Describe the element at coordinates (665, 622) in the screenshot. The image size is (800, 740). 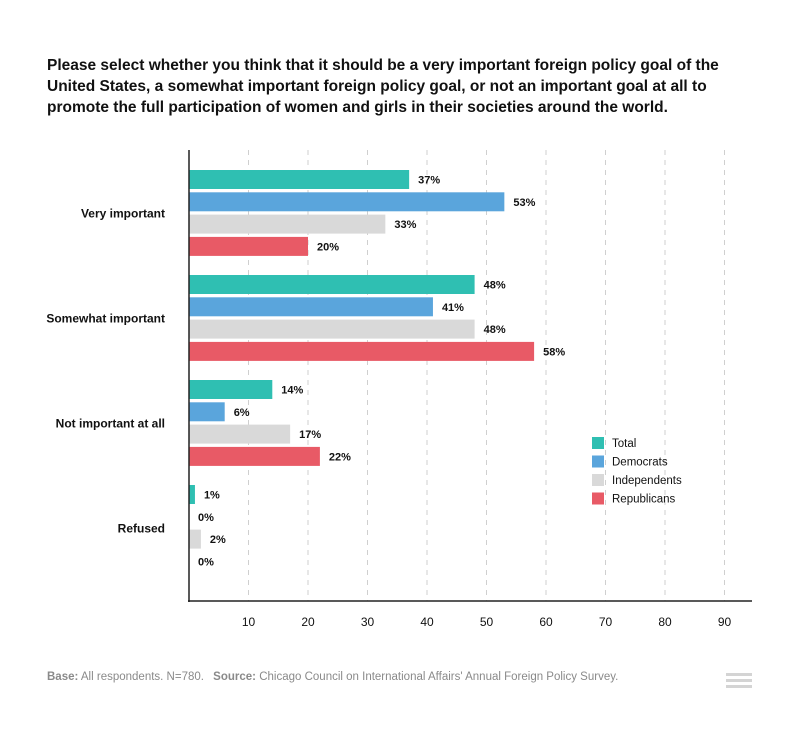
I see `x-tick-label: 80` at that location.